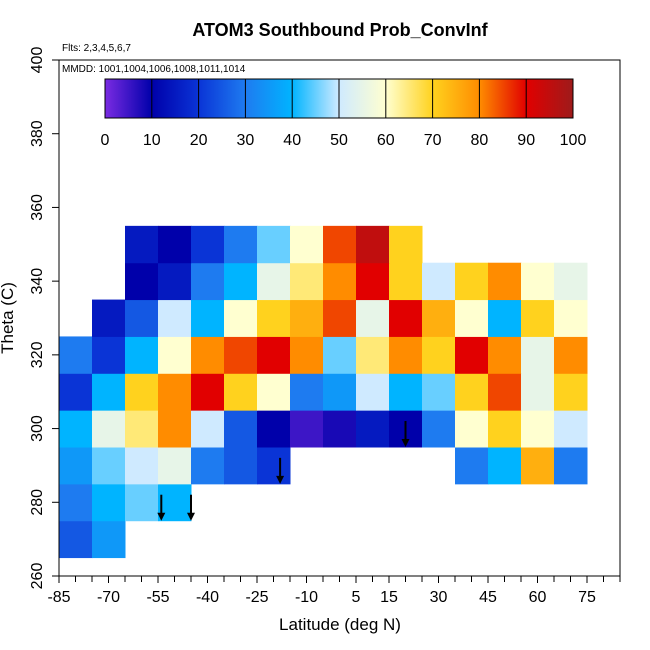 Image resolution: width=650 pixels, height=650 pixels. Describe the element at coordinates (96, 48) in the screenshot. I see `flights-subtitle: Flts: 2,3,4,5,6,7` at that location.